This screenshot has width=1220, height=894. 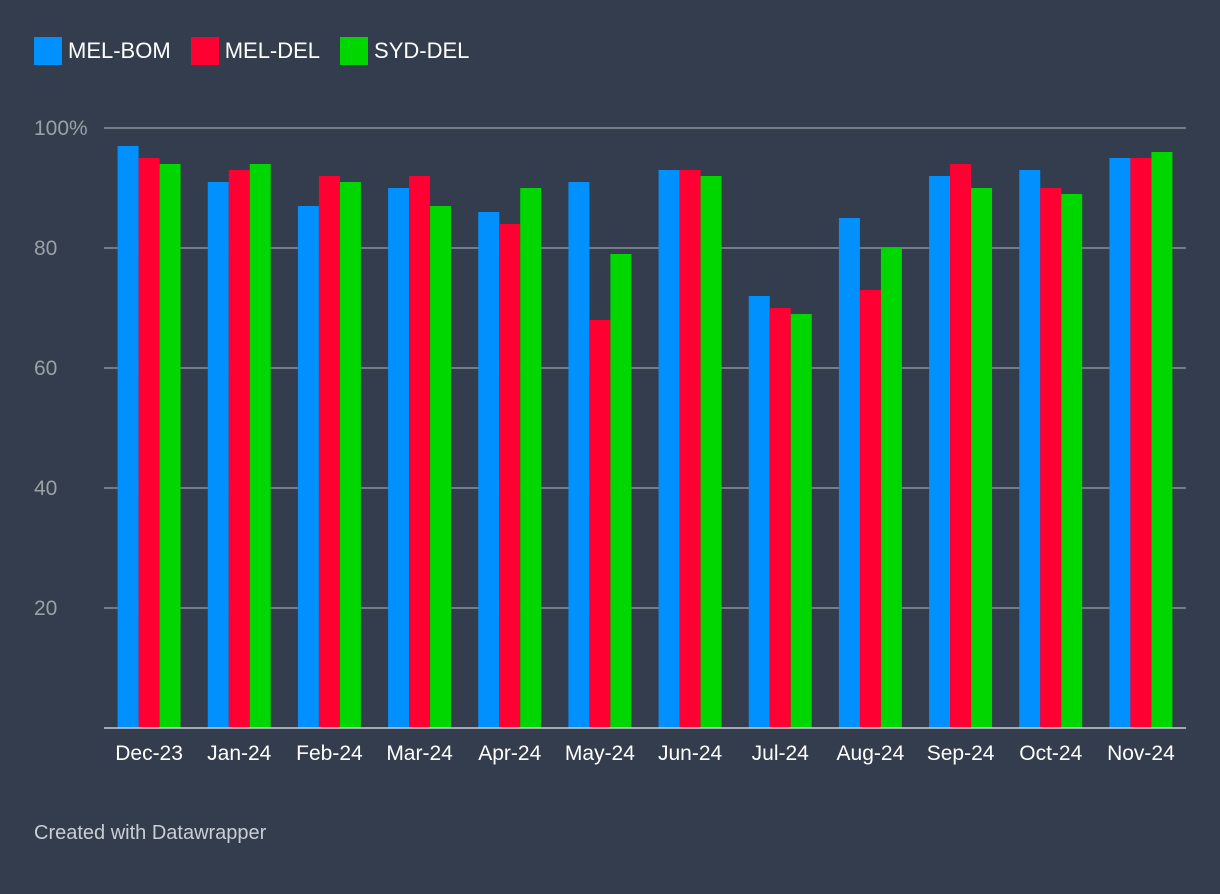 What do you see at coordinates (329, 753) in the screenshot?
I see `x-tick-label: Feb-24` at bounding box center [329, 753].